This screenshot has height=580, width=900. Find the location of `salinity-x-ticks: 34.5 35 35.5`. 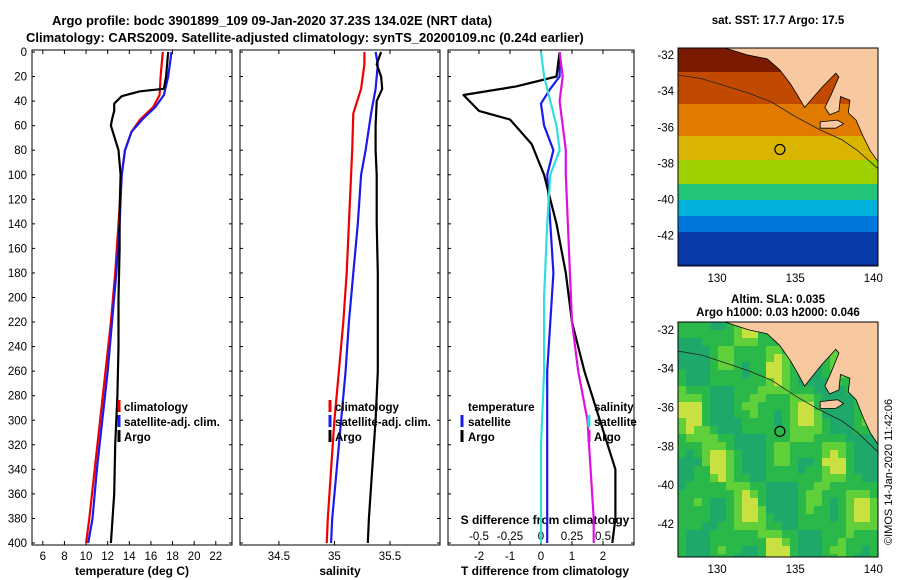

salinity-x-ticks: 34.5 35 35.5 is located at coordinates (334, 306).